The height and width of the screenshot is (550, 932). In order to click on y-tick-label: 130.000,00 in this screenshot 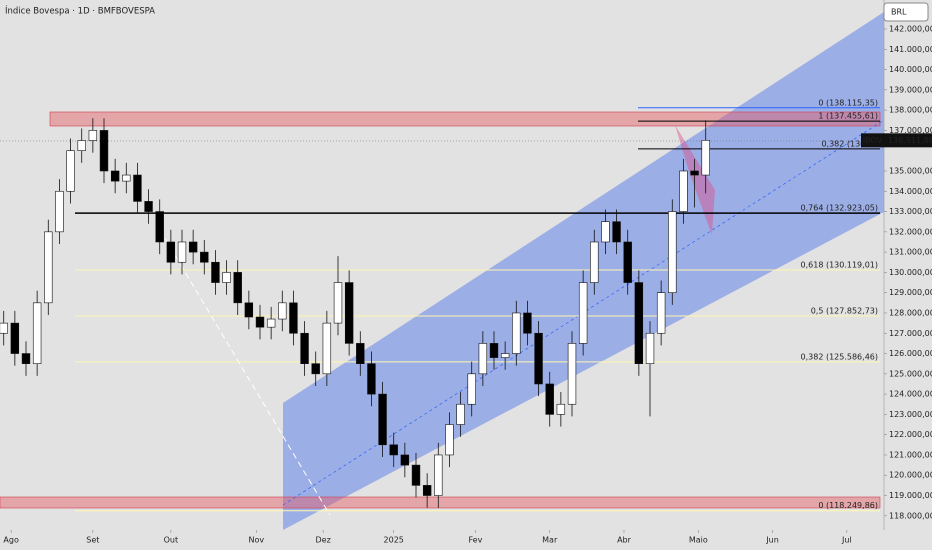, I will do `click(910, 272)`.